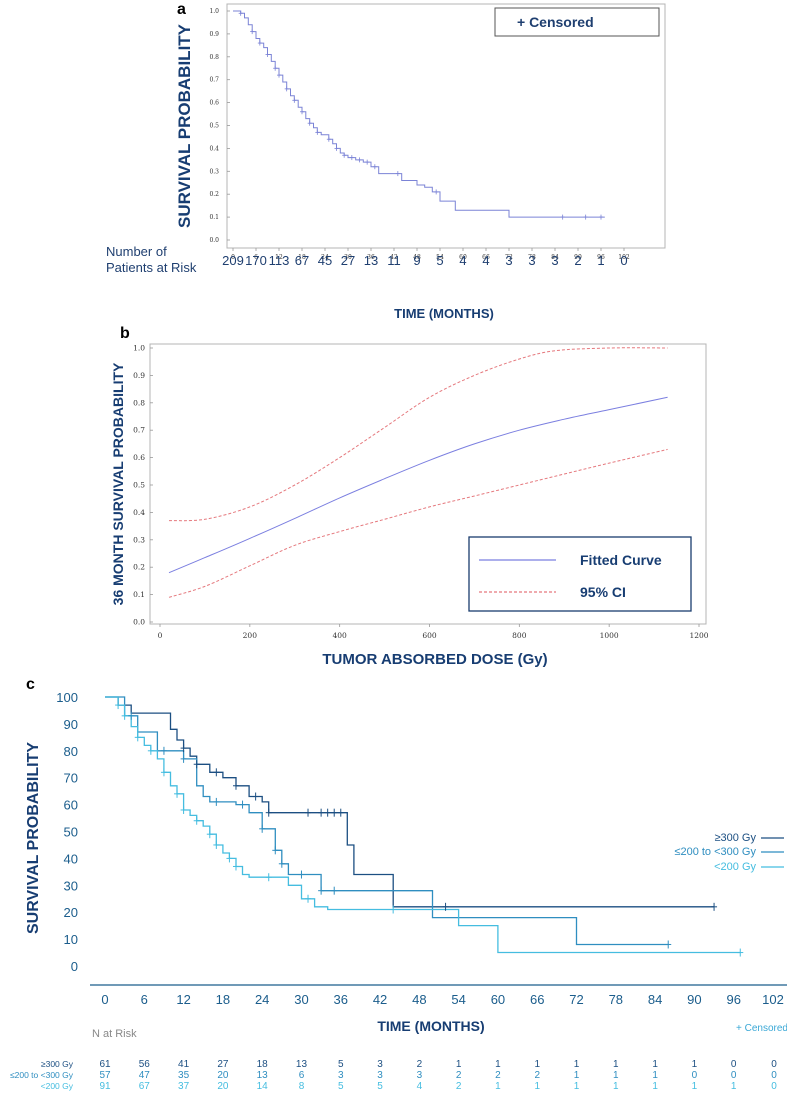 The width and height of the screenshot is (787, 1095). I want to click on a-x-tick-label: 60, so click(463, 257).